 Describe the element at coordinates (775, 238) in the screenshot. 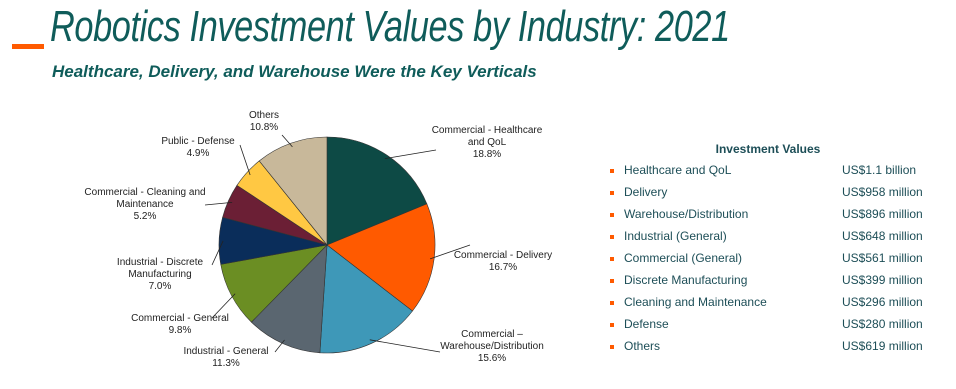

I see `table-row: Industrial (General) US$648 million` at that location.